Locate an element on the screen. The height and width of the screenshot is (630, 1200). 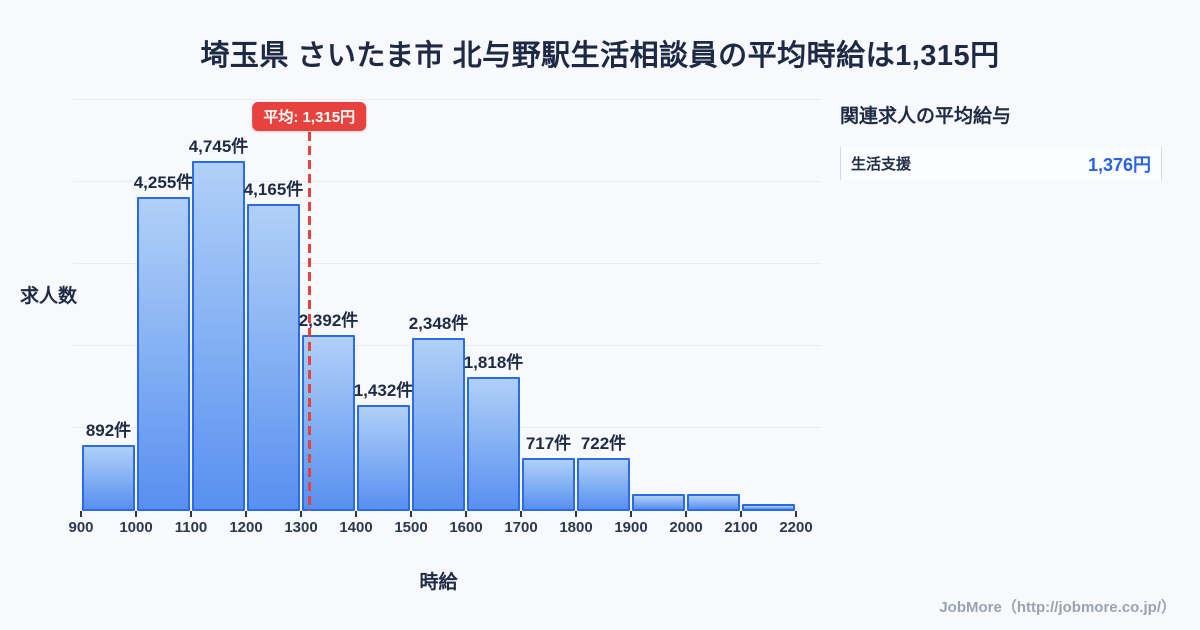
x-axis-tick-label: 1700 is located at coordinates (521, 527).